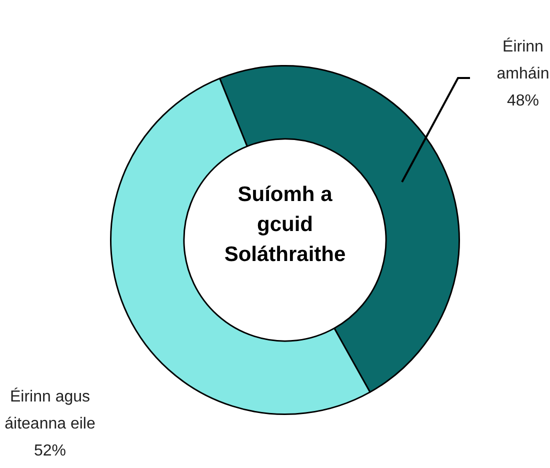 The height and width of the screenshot is (468, 550). Describe the element at coordinates (50, 409) in the screenshot. I see `slice-label: Éirinn agus áiteanna eile` at that location.